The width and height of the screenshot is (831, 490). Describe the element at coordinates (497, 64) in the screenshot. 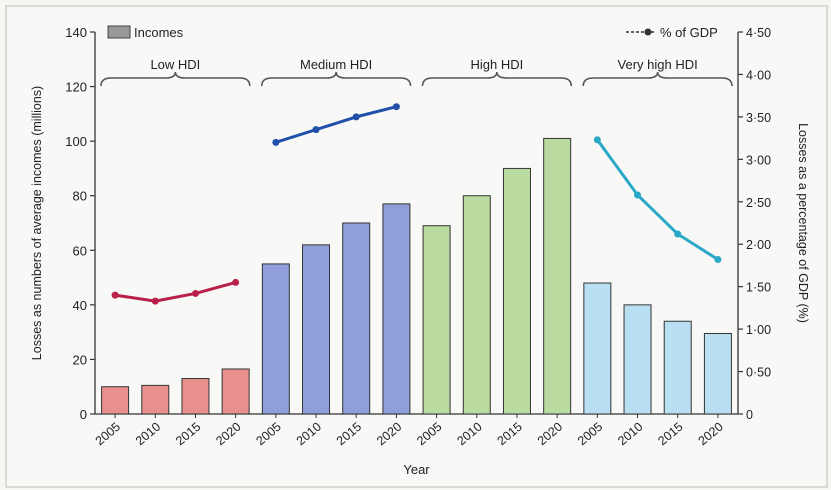

I see `group-label: High HDI` at that location.